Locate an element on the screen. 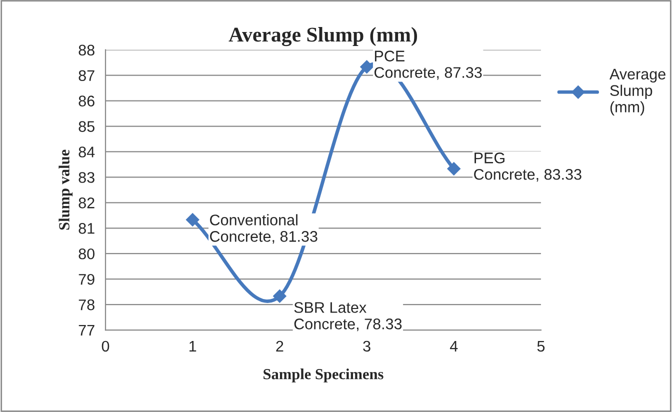  y-tick-label: 84 is located at coordinates (86, 152).